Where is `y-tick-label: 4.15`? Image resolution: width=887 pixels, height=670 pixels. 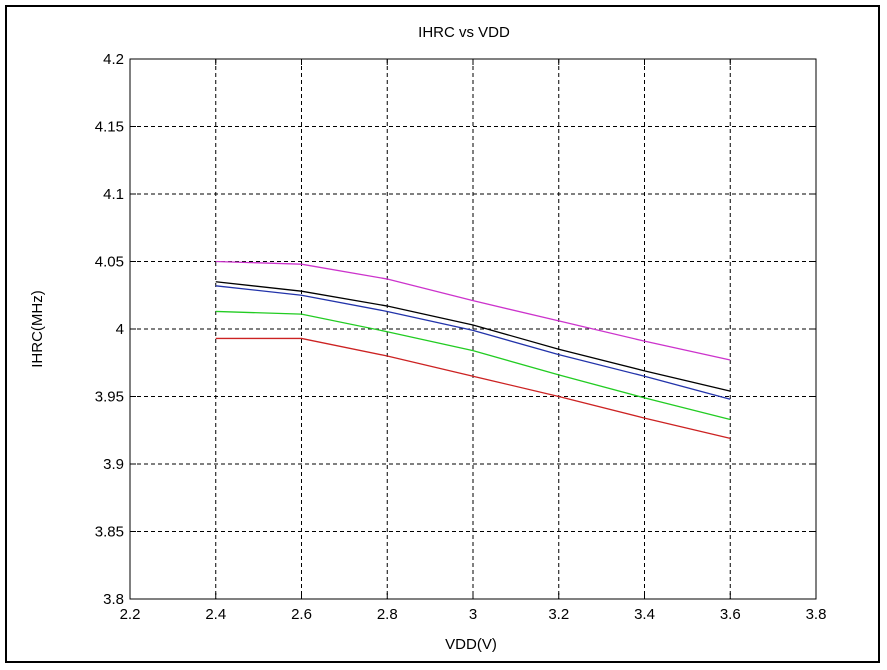
y-tick-label: 4.15 is located at coordinates (109, 127).